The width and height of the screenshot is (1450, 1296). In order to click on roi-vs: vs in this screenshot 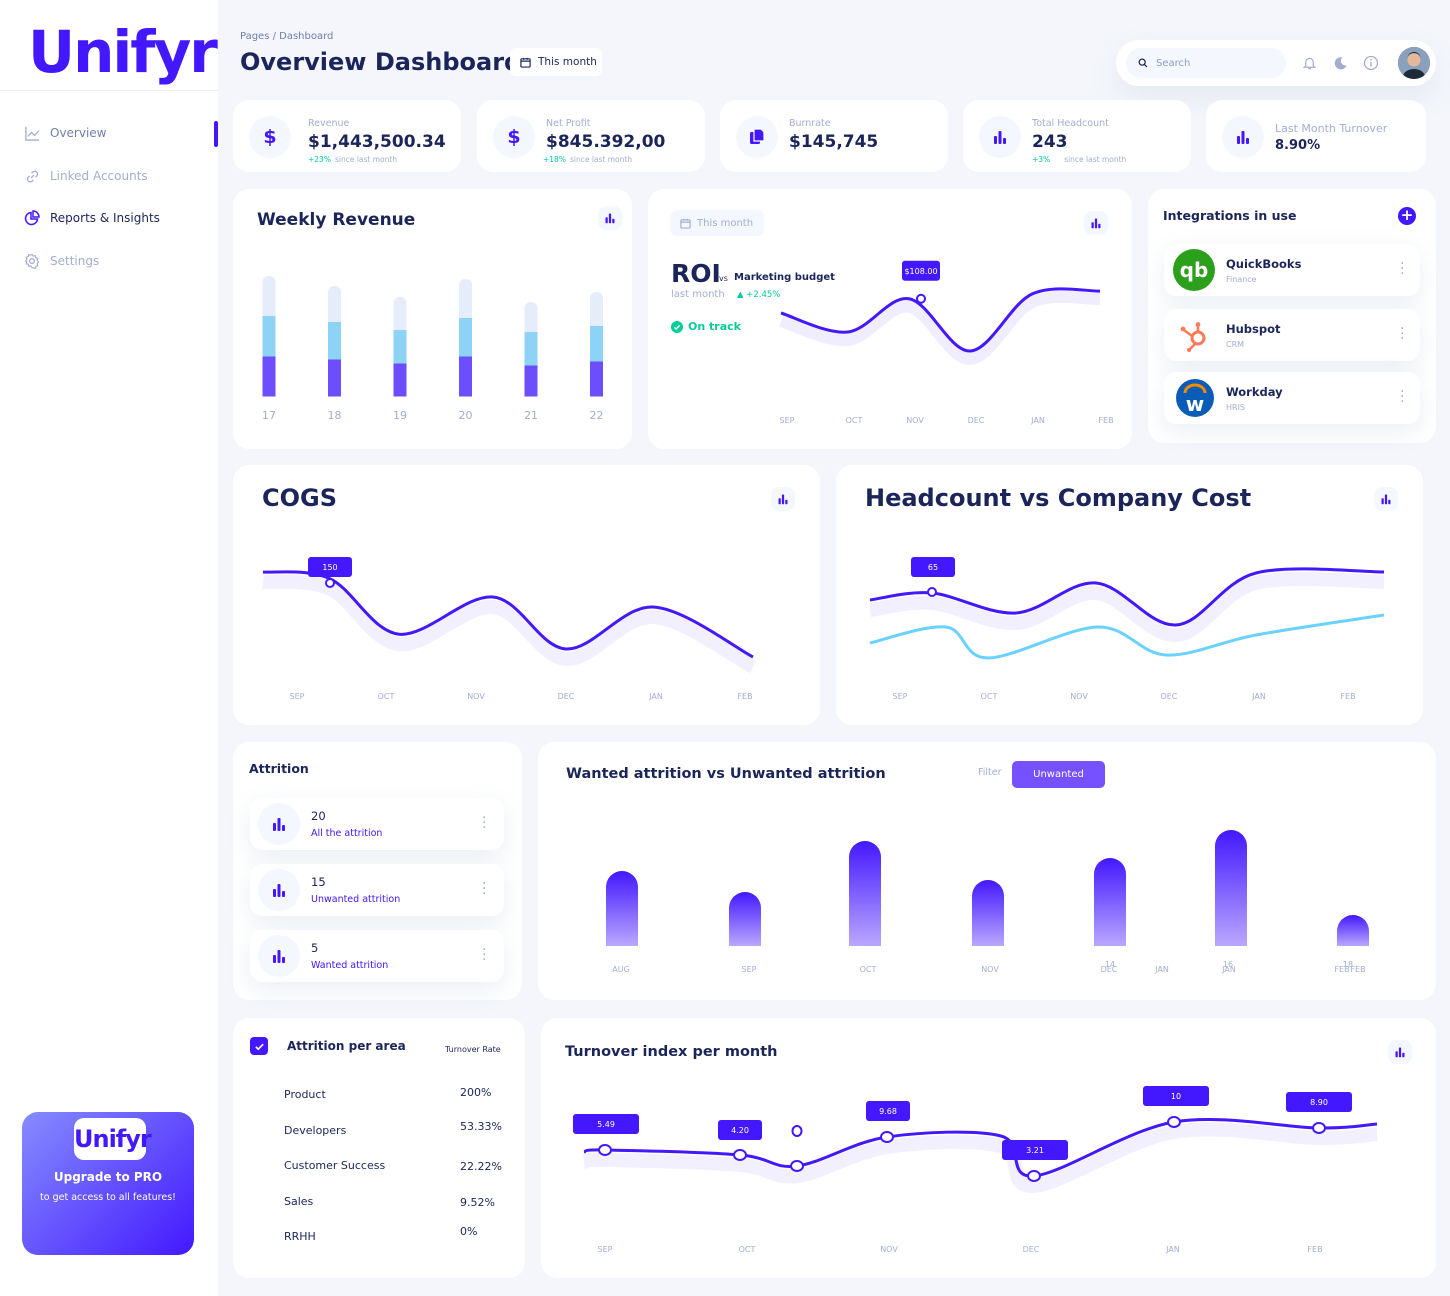, I will do `click(723, 278)`.